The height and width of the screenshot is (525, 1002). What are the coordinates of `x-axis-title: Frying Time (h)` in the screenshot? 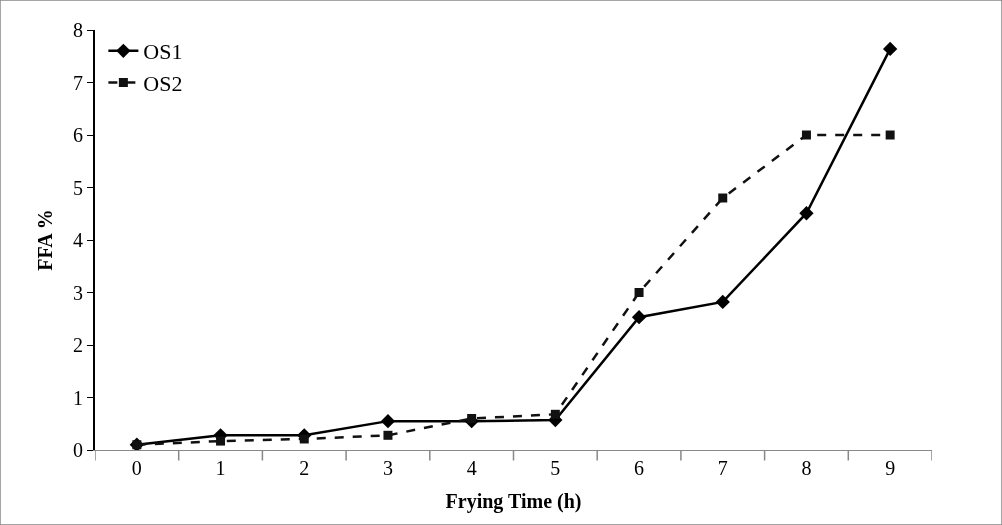 It's located at (513, 501).